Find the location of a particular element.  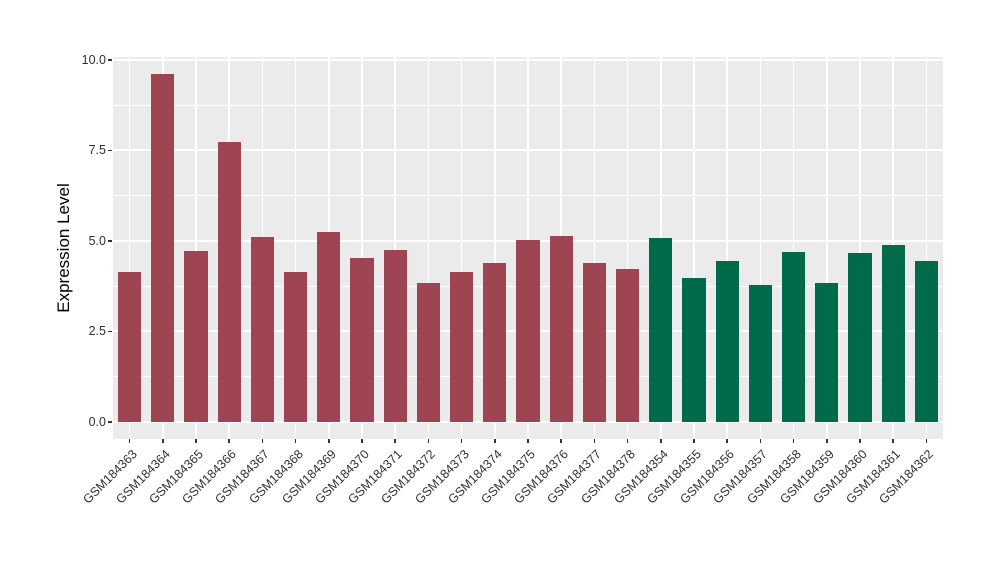

bar-GSM184377 is located at coordinates (594, 342).